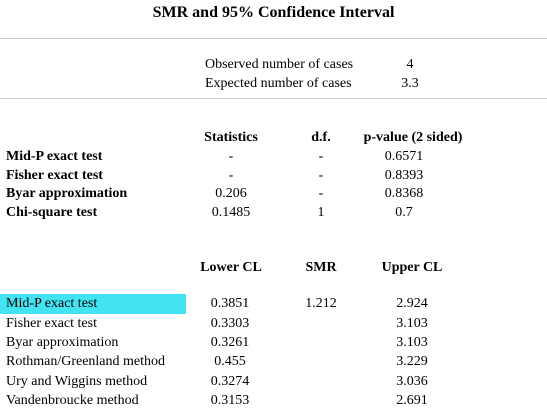 This screenshot has height=415, width=547. What do you see at coordinates (273, 38) in the screenshot?
I see `divider-top` at bounding box center [273, 38].